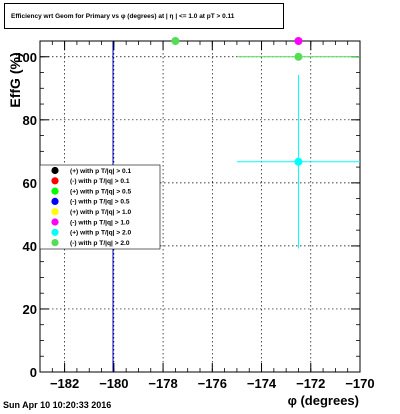  What do you see at coordinates (310, 383) in the screenshot?
I see `x-tick-label: −172` at bounding box center [310, 383].